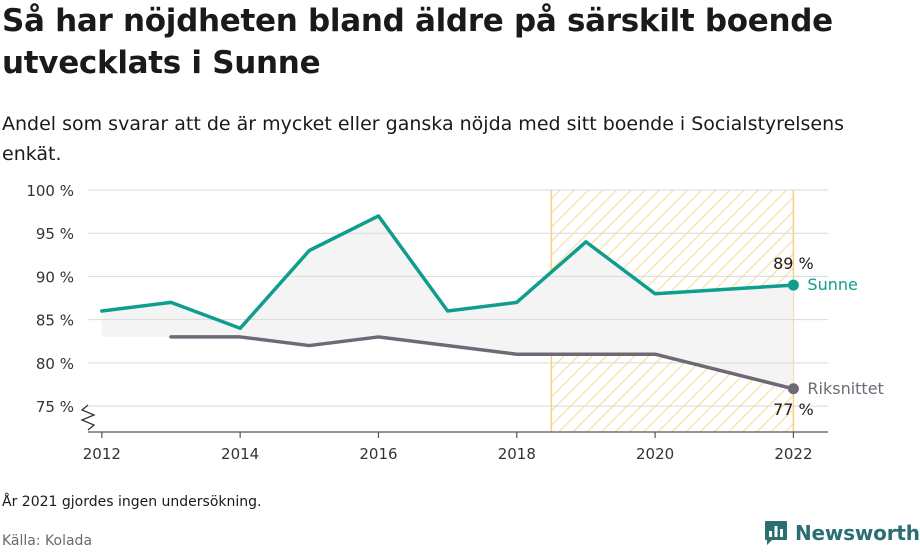 This screenshot has width=920, height=552. Describe the element at coordinates (55, 407) in the screenshot. I see `y-tick-label: 75 %` at that location.